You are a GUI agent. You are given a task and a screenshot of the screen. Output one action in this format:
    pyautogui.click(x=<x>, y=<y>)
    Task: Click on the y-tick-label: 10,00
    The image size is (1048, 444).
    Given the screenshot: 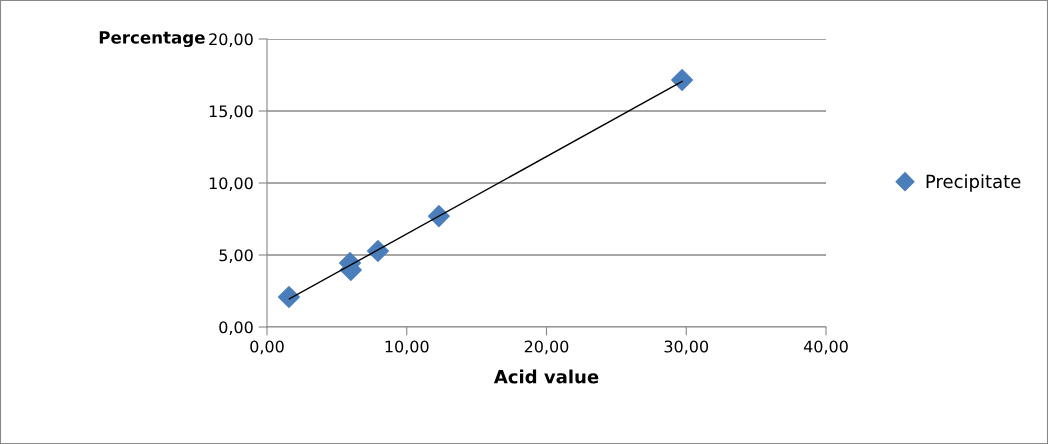 What is the action you would take?
    pyautogui.click(x=231, y=184)
    